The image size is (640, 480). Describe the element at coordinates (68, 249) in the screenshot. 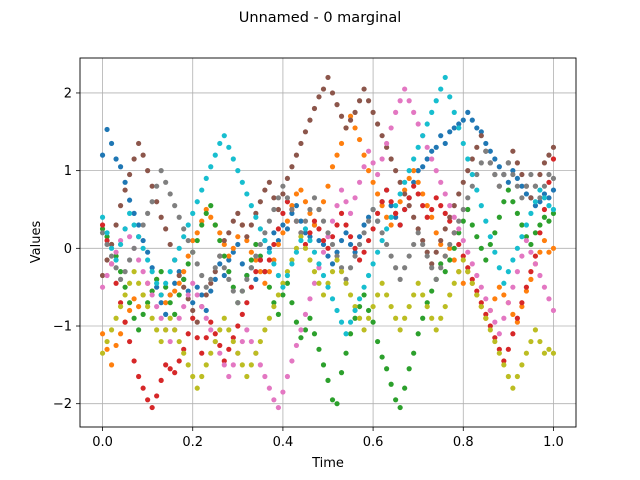

I see `y-tick-label: 0` at that location.